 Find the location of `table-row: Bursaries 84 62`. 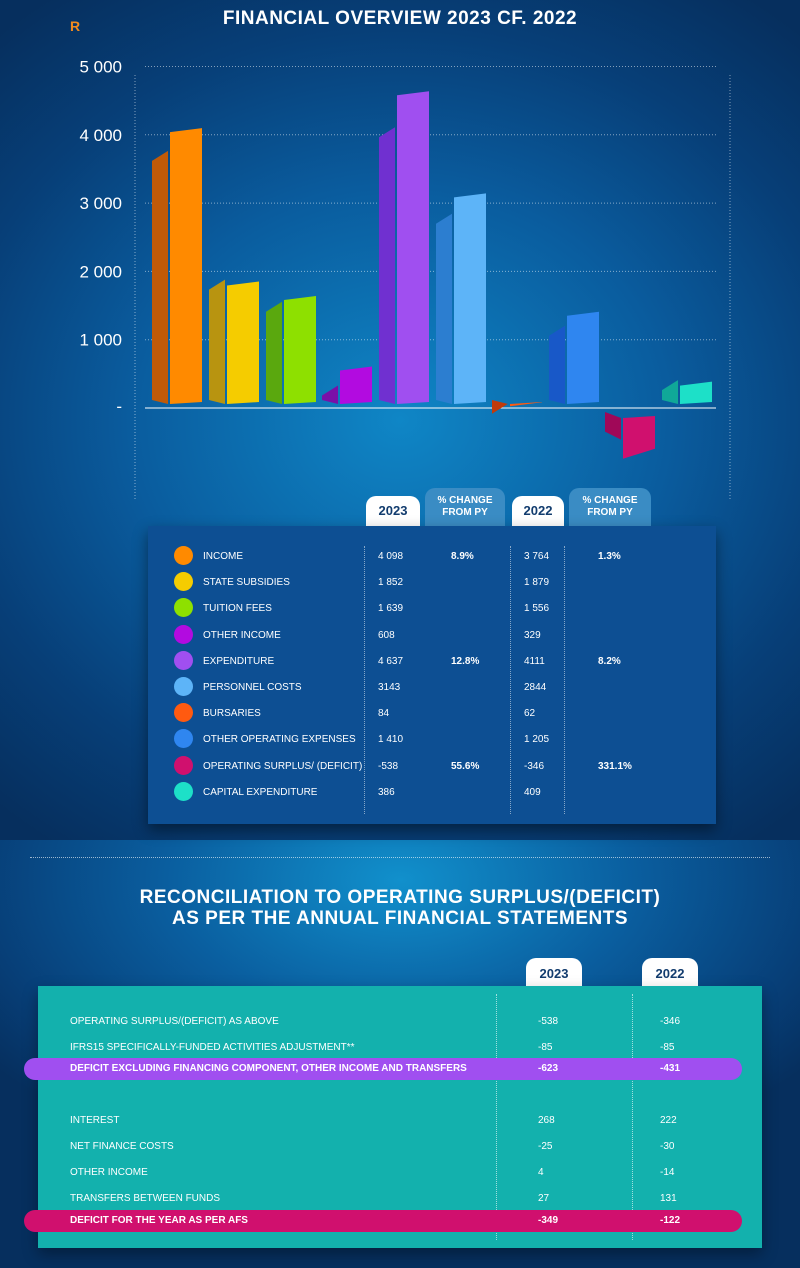

table-row: Bursaries 84 62 is located at coordinates (432, 714).